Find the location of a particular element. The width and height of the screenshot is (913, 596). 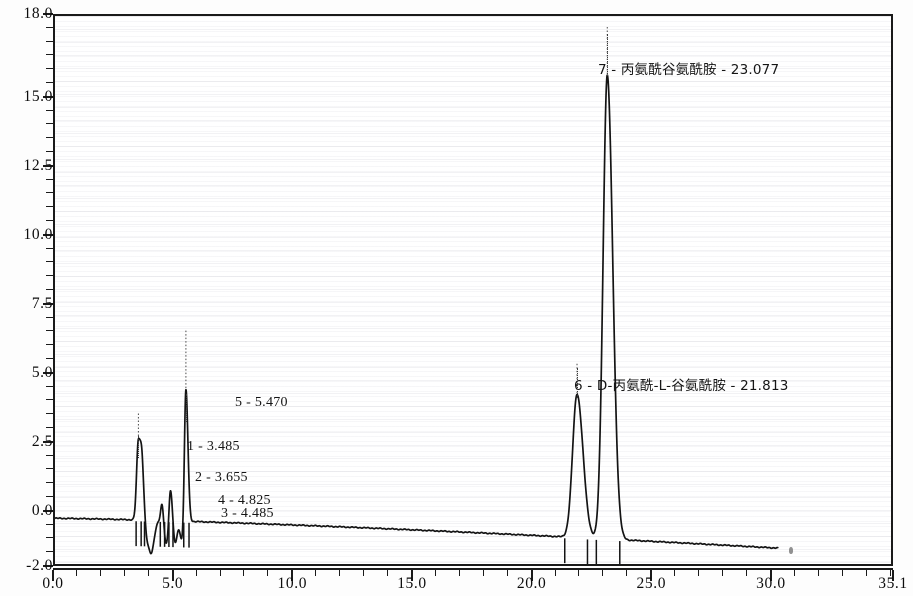

peak-label-5: 5 - 5.470 is located at coordinates (261, 402).